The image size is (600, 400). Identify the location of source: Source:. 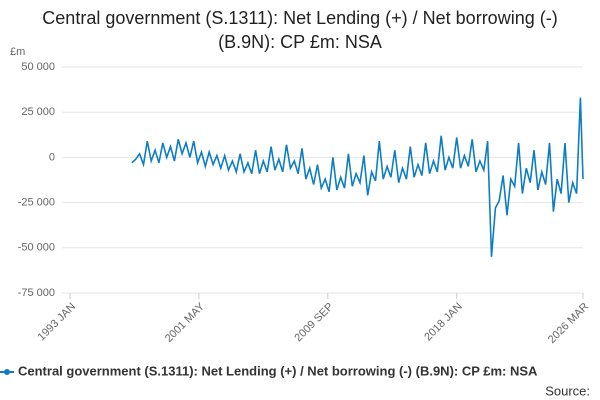
(567, 390).